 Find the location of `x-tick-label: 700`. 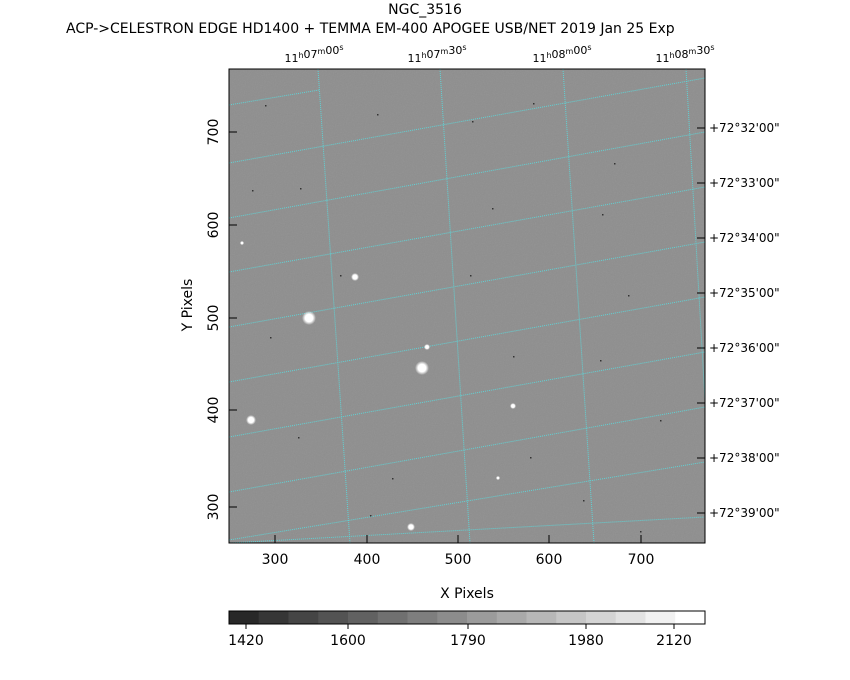

x-tick-label: 700 is located at coordinates (641, 560).